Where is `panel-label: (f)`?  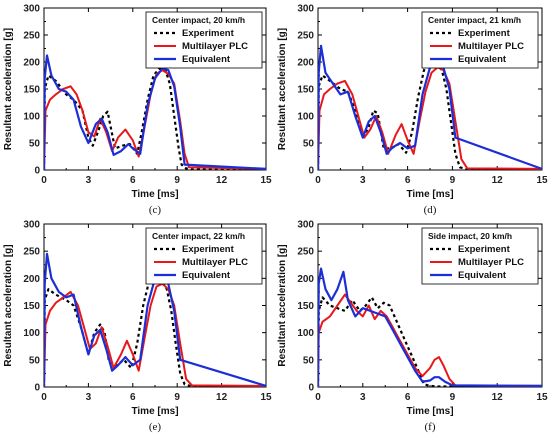
panel-label: (f) is located at coordinates (430, 427).